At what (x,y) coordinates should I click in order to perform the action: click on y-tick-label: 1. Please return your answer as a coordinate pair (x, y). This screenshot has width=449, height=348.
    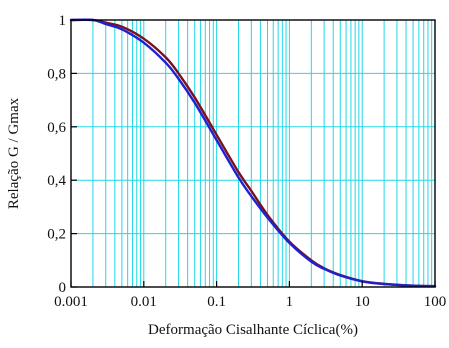
    Looking at the image, I should click on (63, 21).